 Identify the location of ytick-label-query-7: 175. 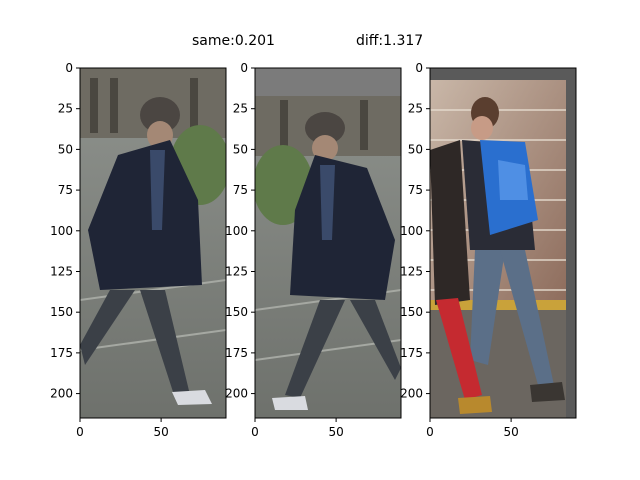
(61, 353).